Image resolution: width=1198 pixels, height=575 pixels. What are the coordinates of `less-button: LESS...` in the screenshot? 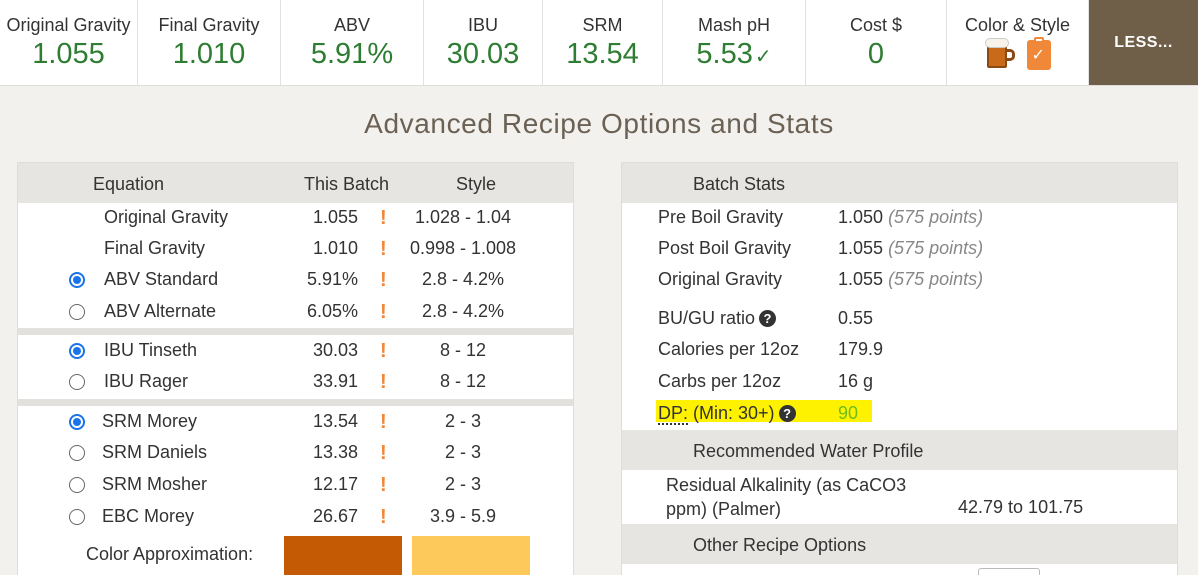 It's located at (1143, 42).